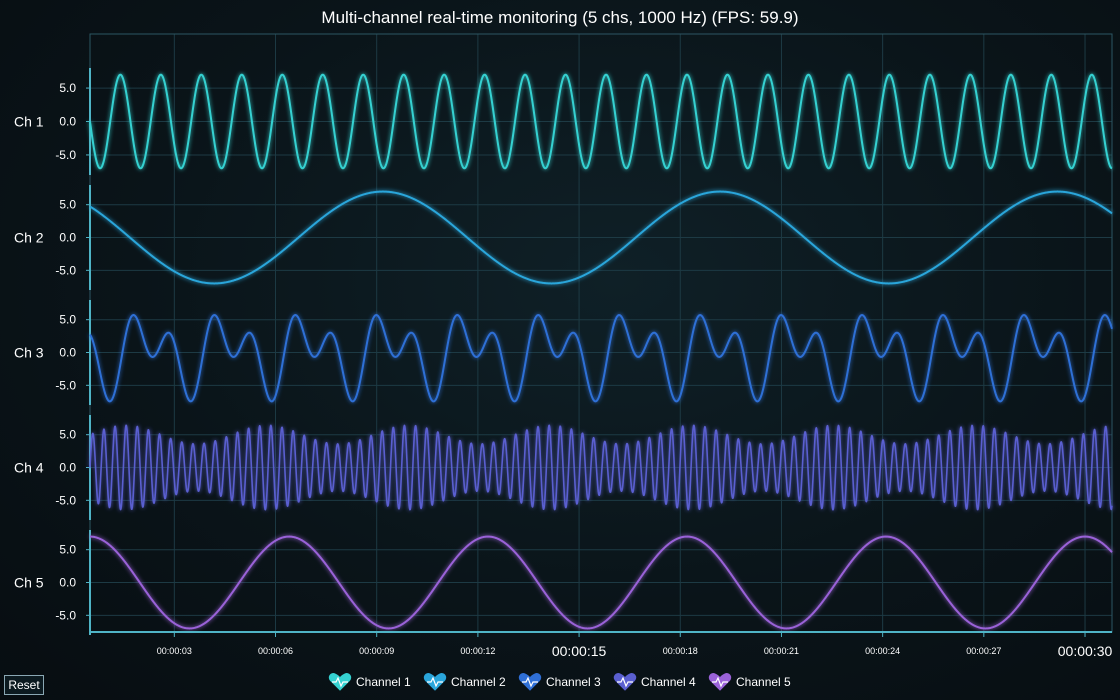 The width and height of the screenshot is (1120, 700). I want to click on x-tick-label: 00:00:21, so click(781, 651).